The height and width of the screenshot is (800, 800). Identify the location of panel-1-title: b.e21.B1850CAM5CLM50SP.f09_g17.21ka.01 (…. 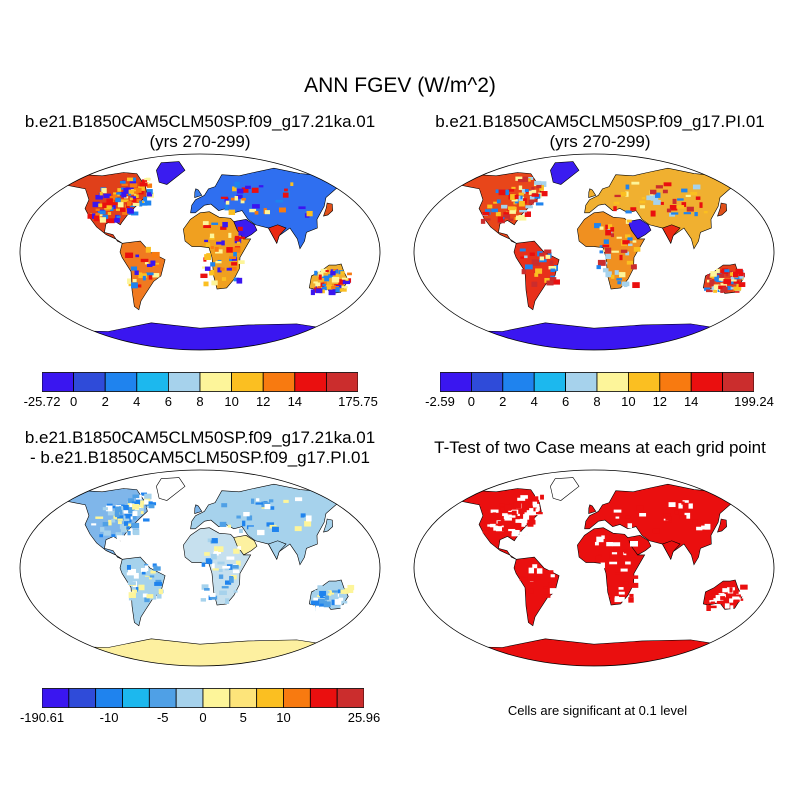
(200, 132).